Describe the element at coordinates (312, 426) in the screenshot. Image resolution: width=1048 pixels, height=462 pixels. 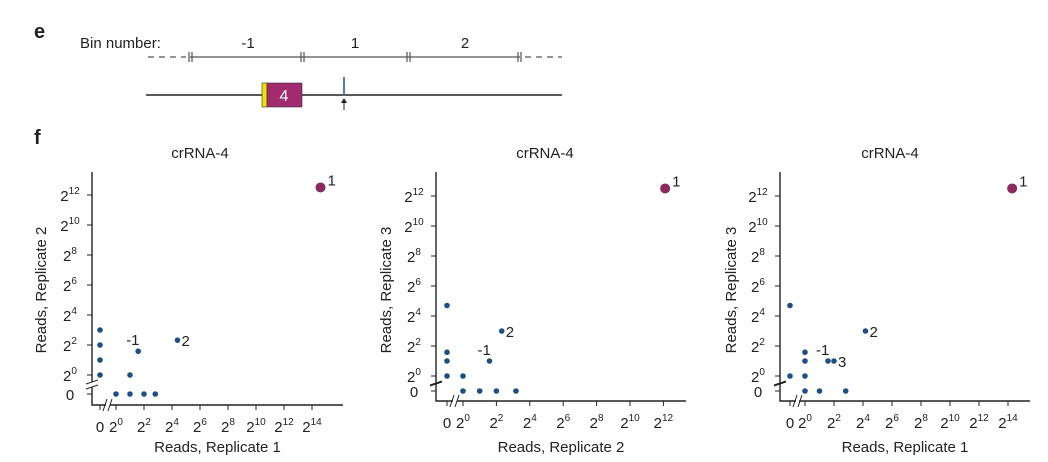
I see `x-tick-label: 214` at that location.